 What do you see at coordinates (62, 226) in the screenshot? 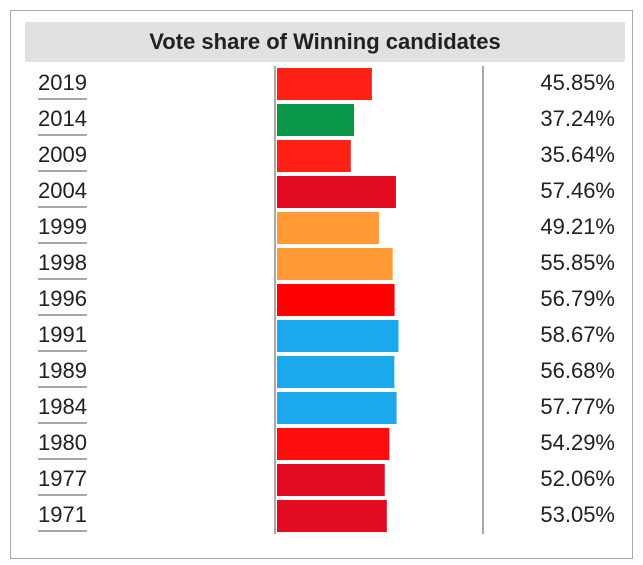
I see `year-label: 1999` at bounding box center [62, 226].